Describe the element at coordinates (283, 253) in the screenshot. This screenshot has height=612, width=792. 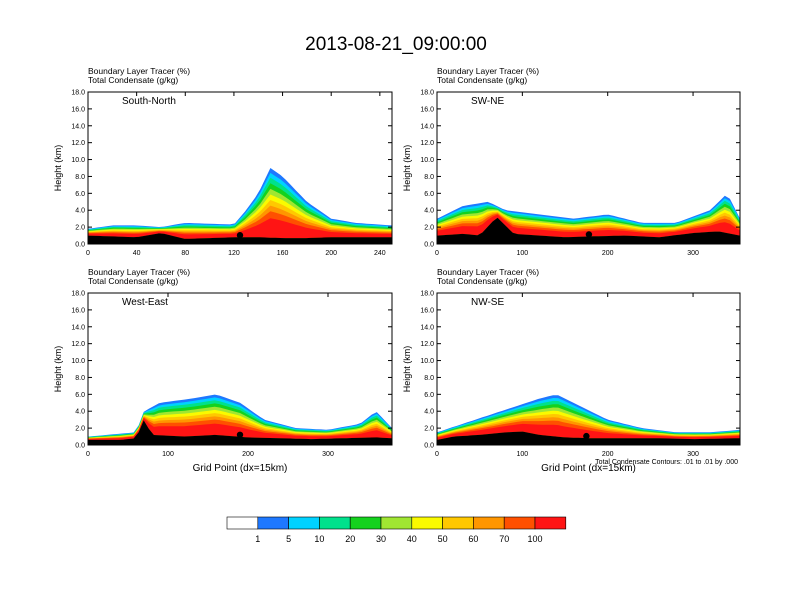
I see `x-tick-label: 160` at that location.